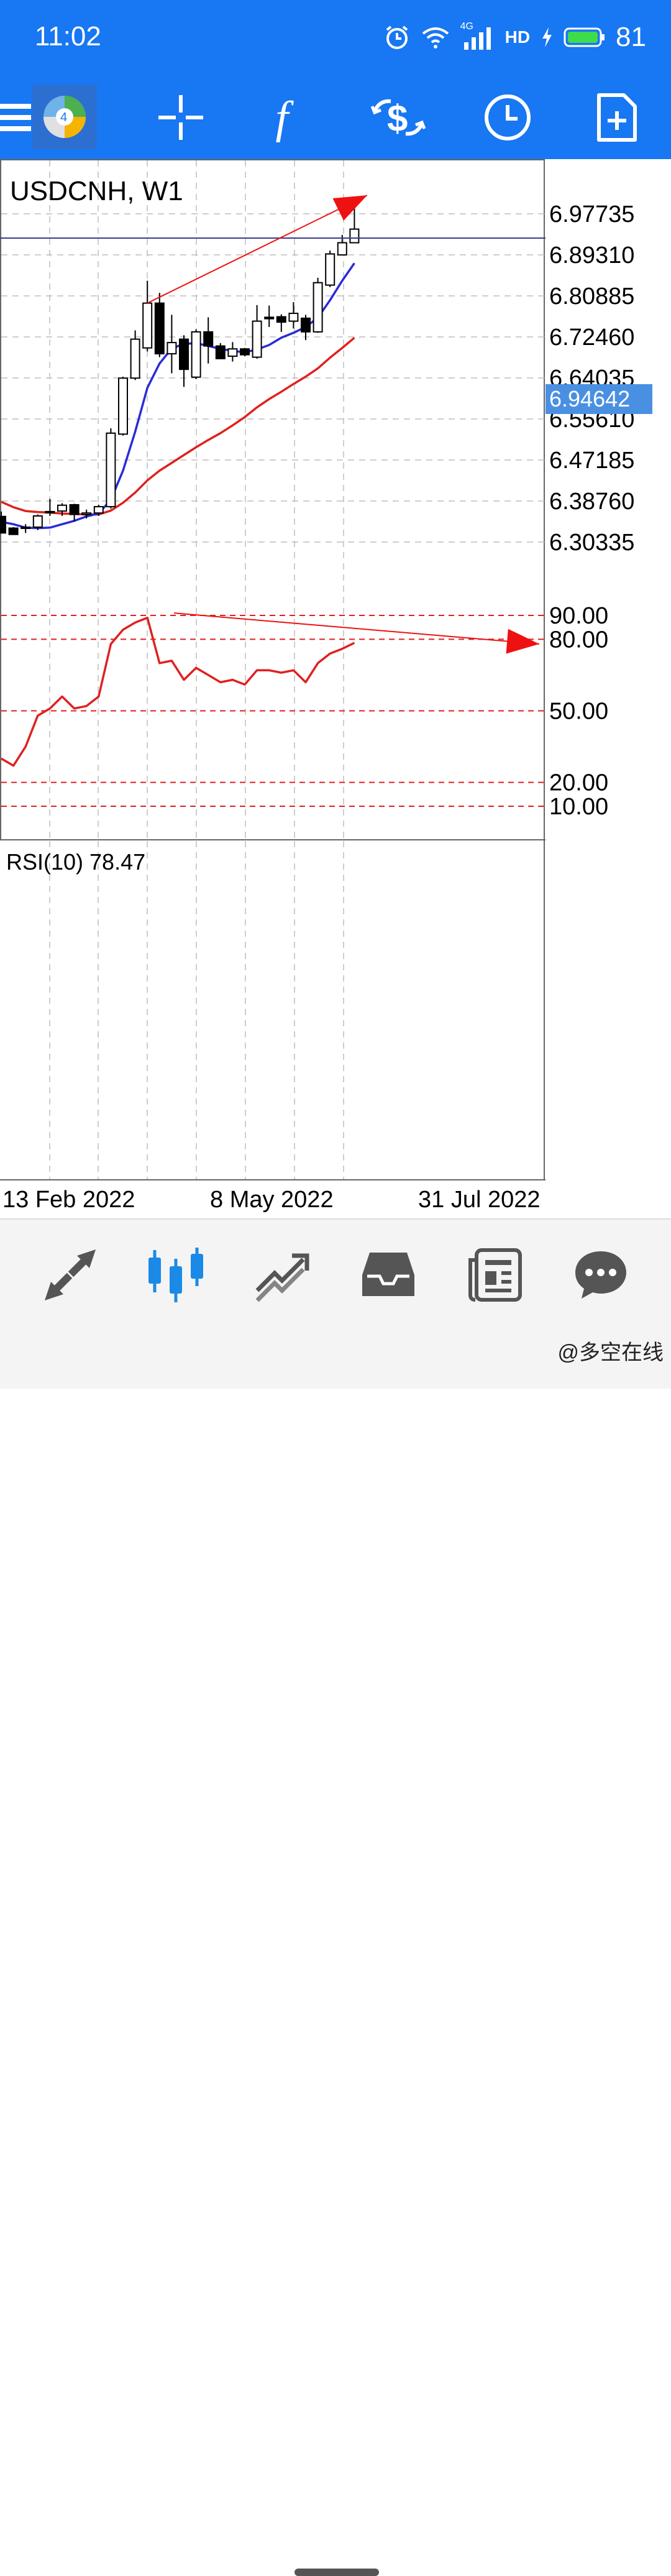 Image resolution: width=671 pixels, height=2576 pixels. I want to click on home-indicator, so click(336, 2572).